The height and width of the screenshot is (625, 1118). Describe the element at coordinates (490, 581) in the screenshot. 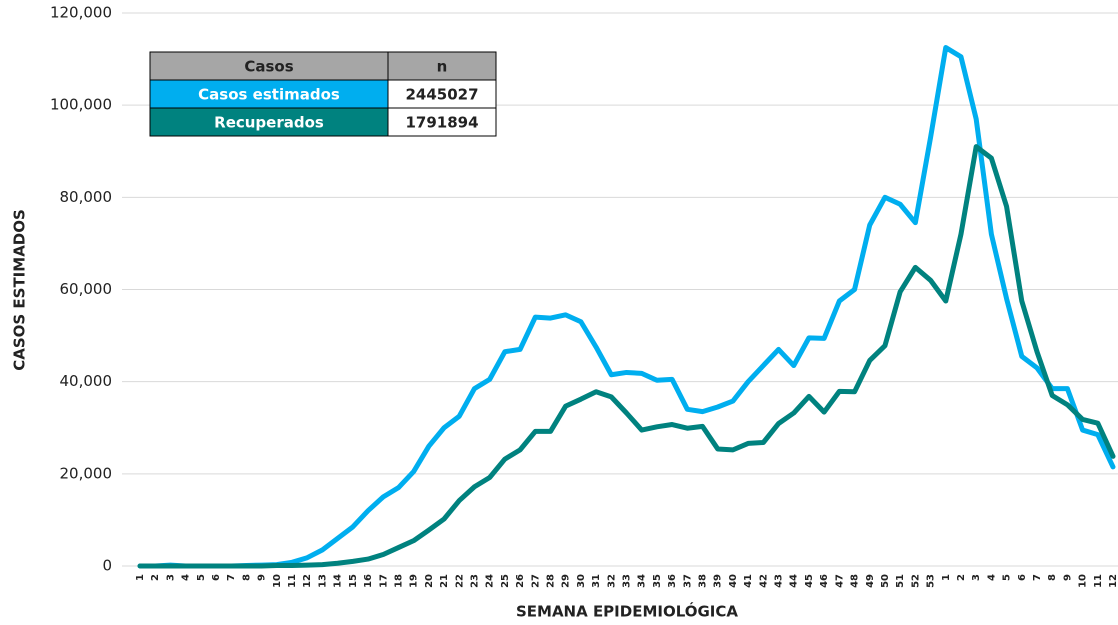

I see `x-tick-label: 24` at that location.